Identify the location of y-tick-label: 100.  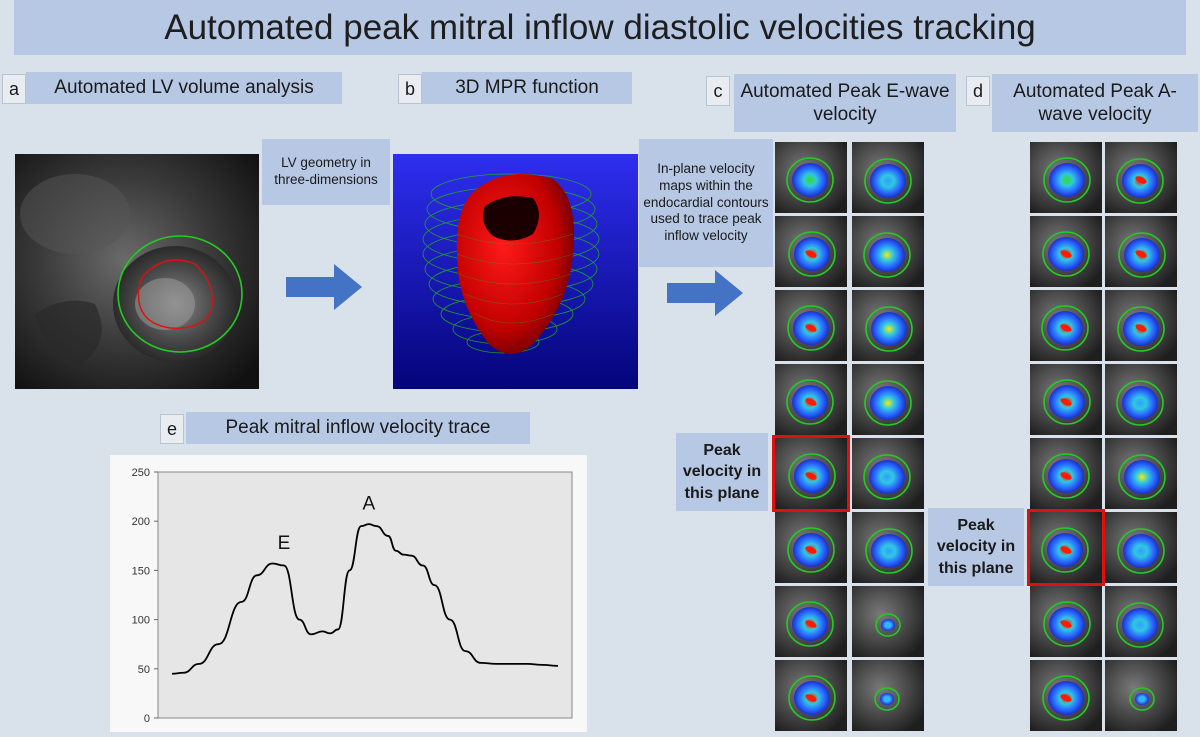
(141, 621).